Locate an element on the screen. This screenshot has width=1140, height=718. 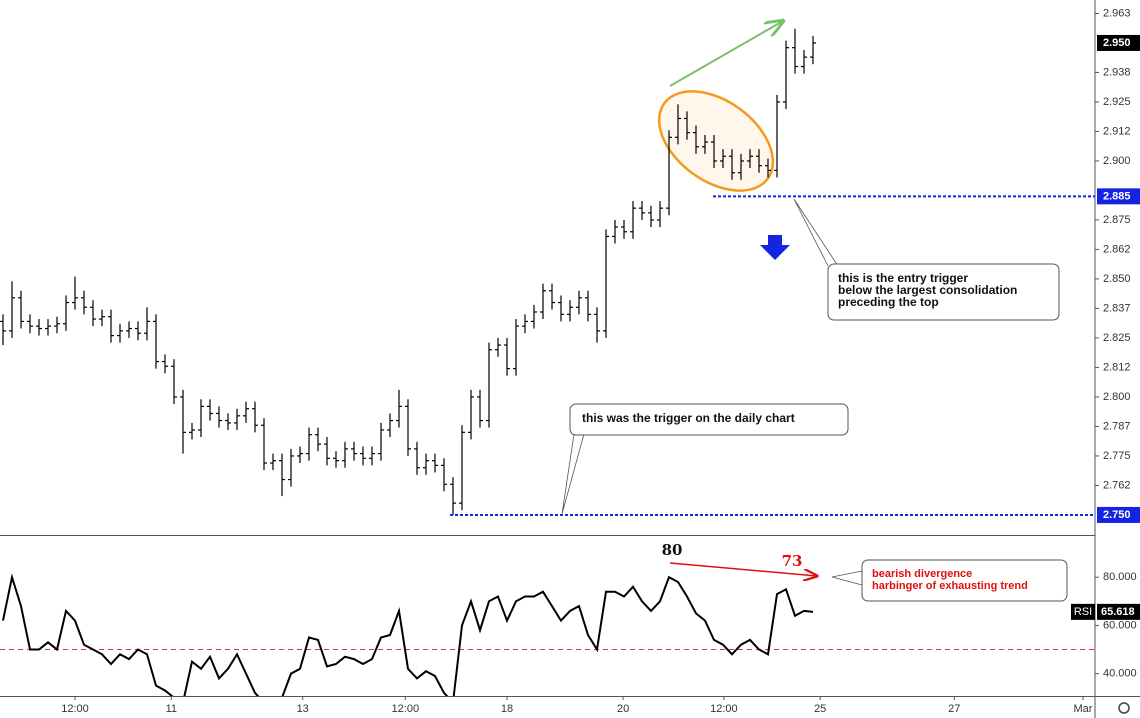
y-tick-label: 2.787 is located at coordinates (1117, 426).